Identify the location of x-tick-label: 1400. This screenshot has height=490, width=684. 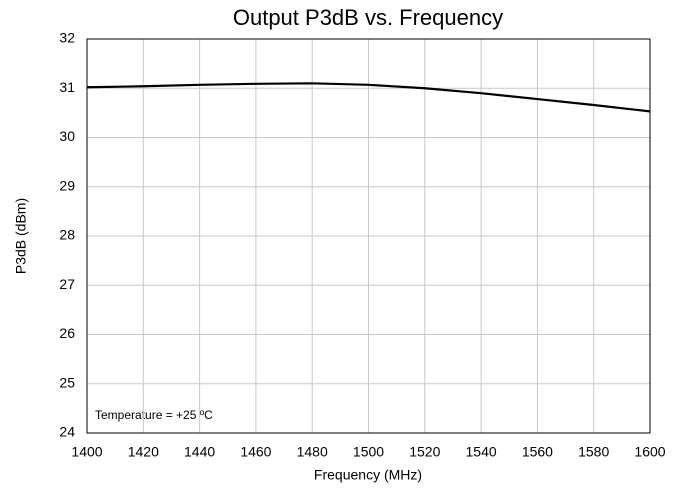
(86, 452).